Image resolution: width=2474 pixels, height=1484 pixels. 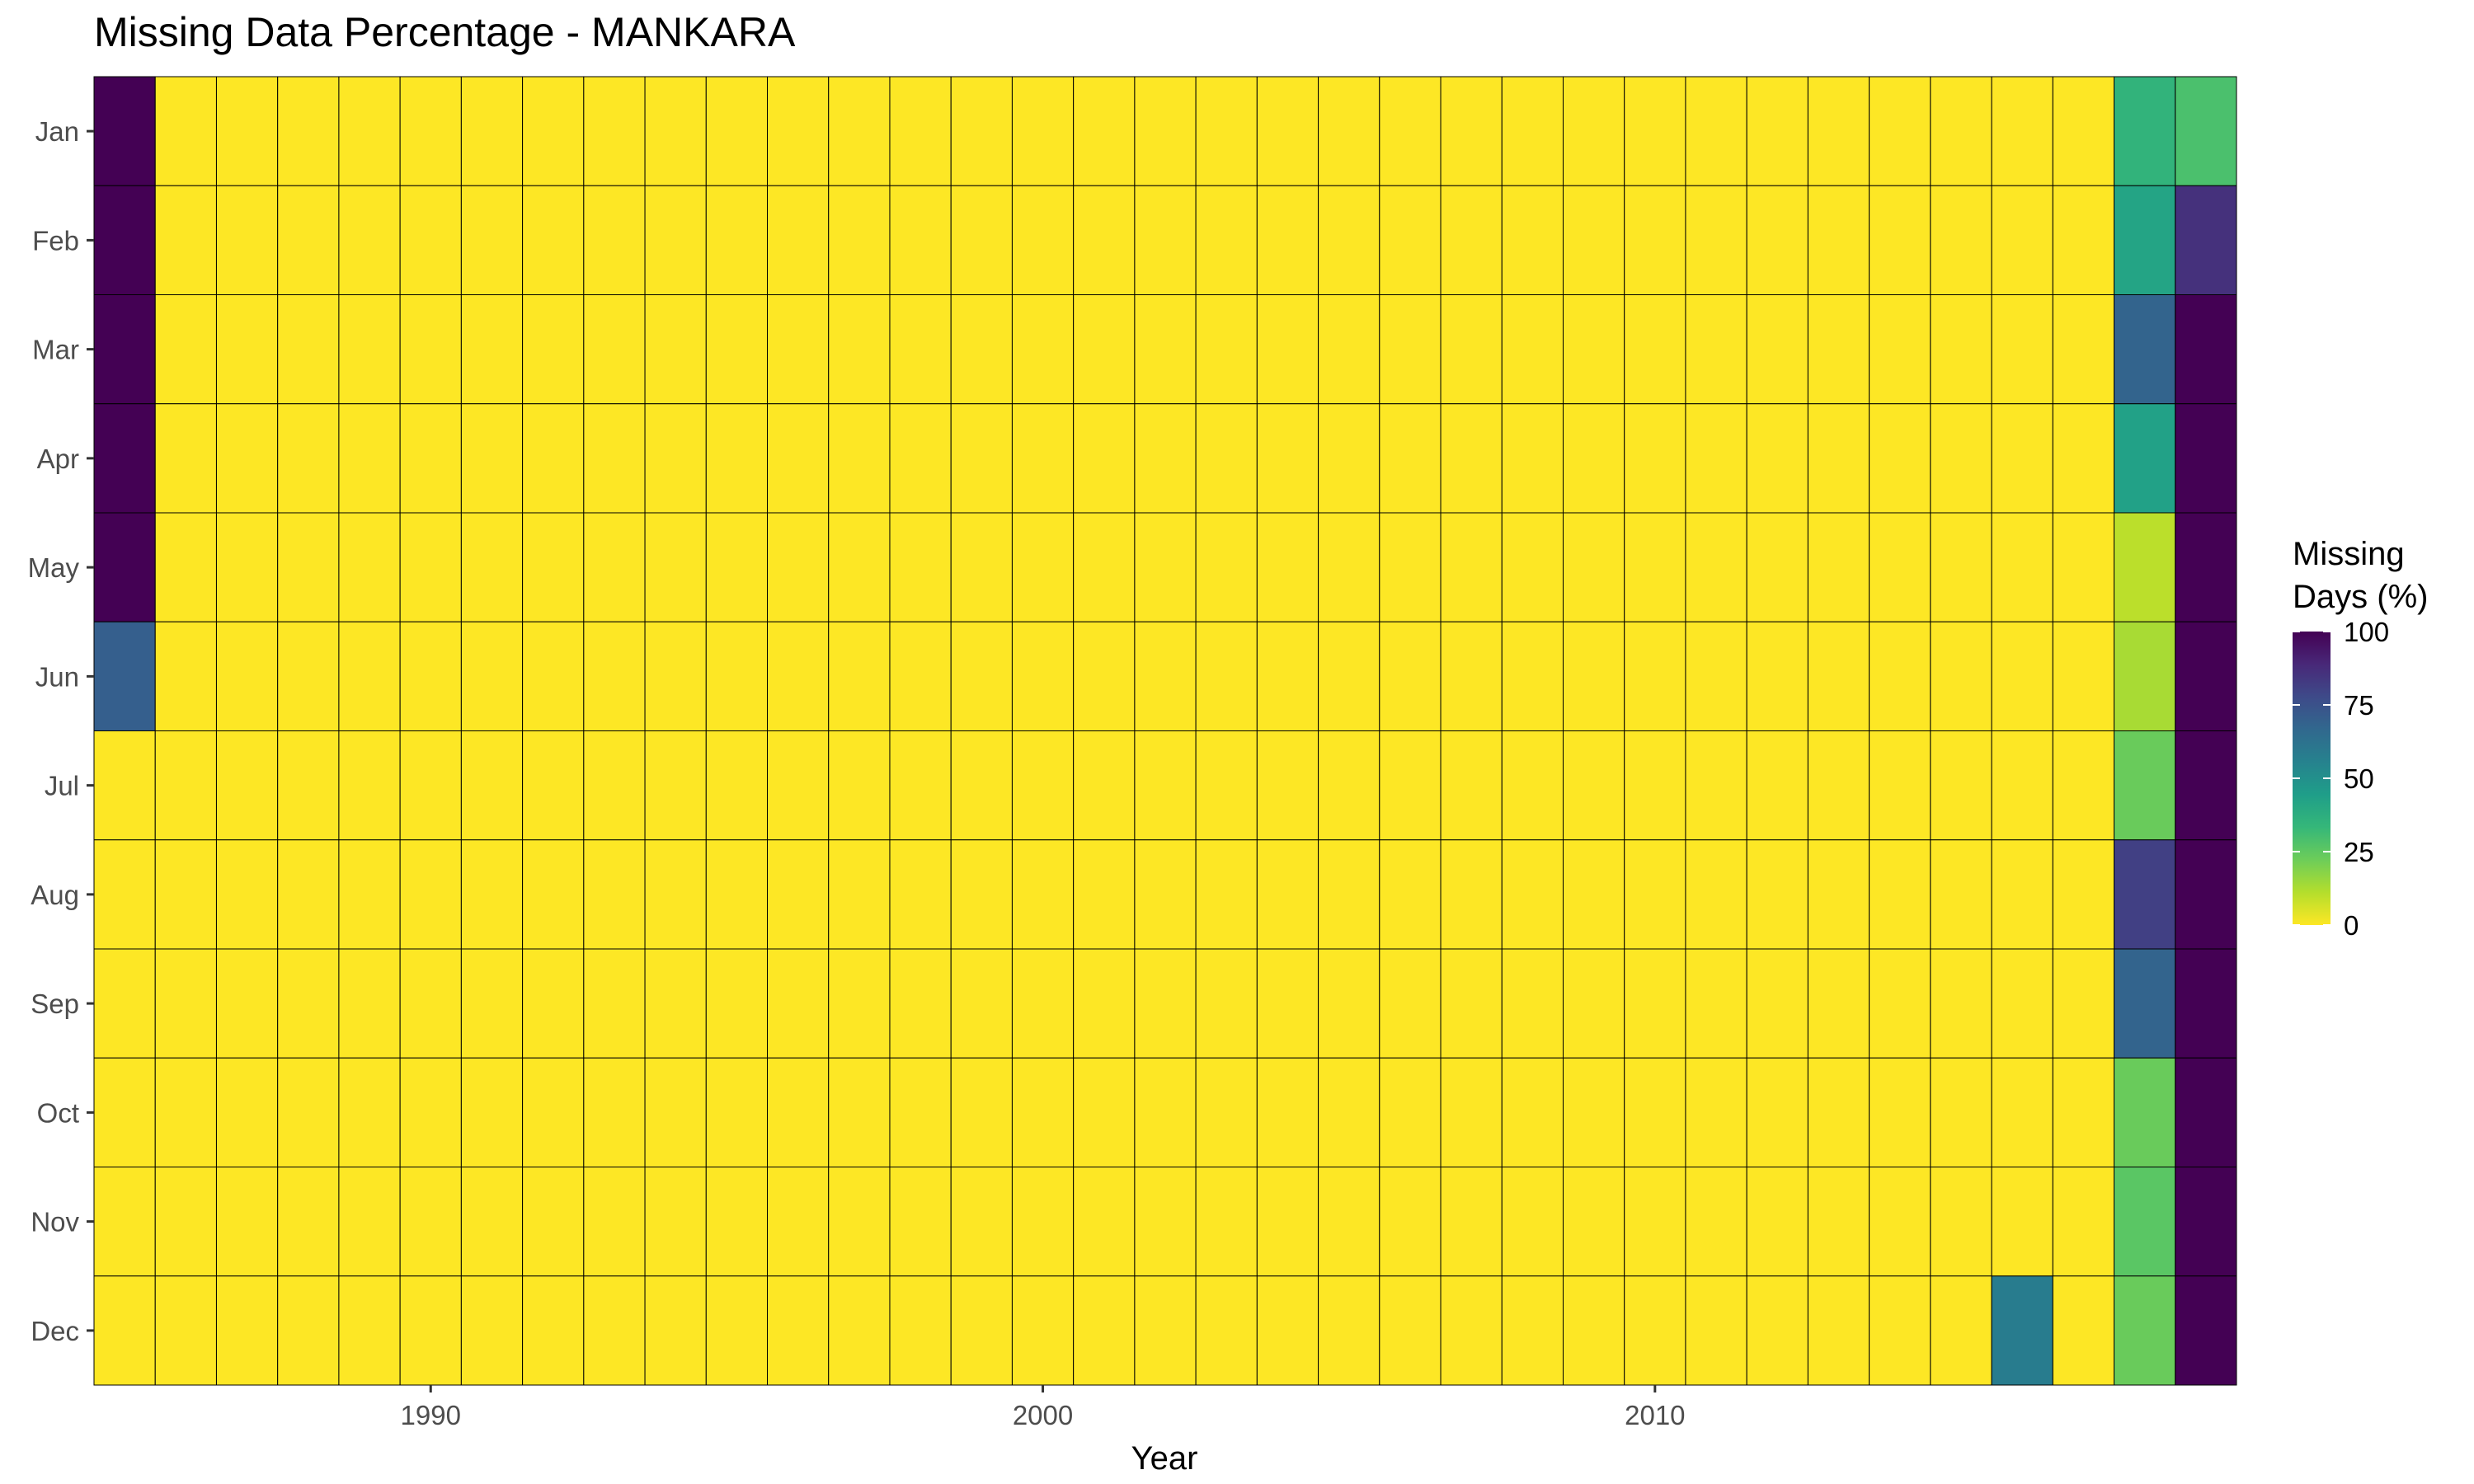 What do you see at coordinates (1716, 676) in the screenshot?
I see `heatmap-cell-2011-jun` at bounding box center [1716, 676].